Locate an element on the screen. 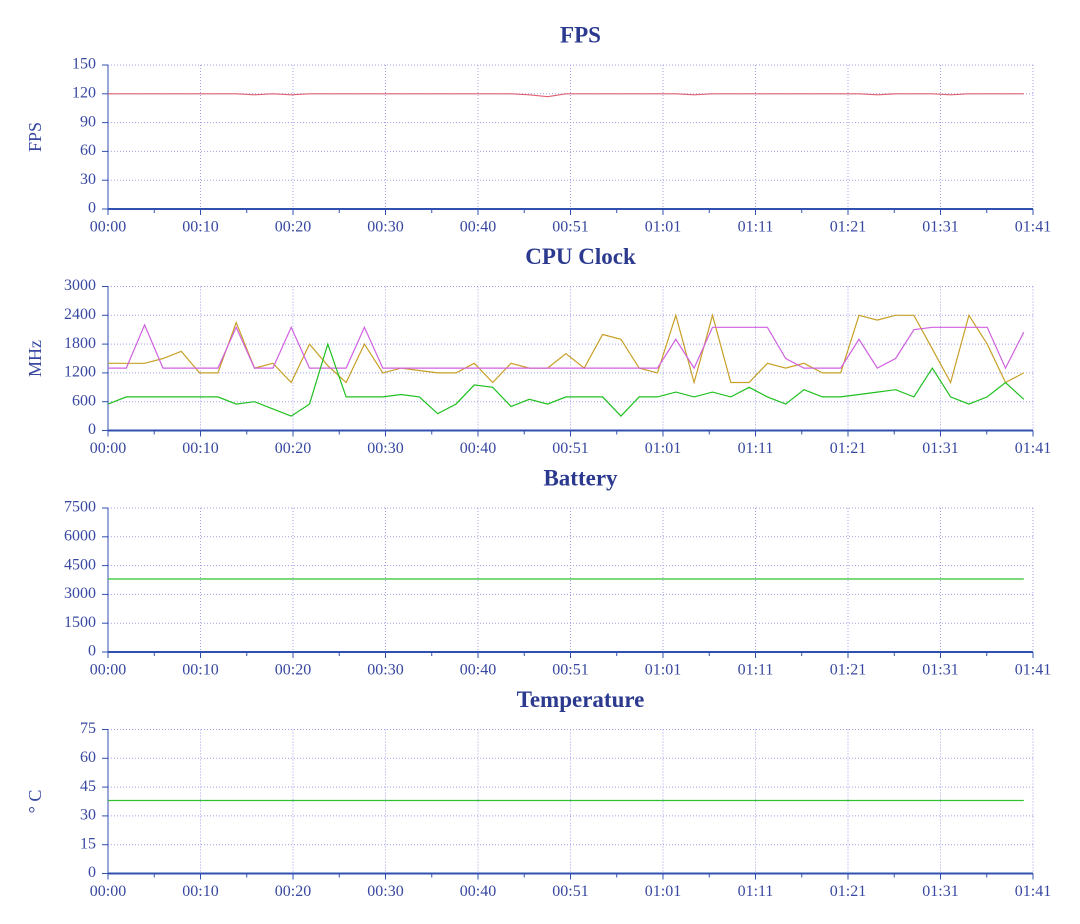  y-tick-label: 45 is located at coordinates (88, 786).